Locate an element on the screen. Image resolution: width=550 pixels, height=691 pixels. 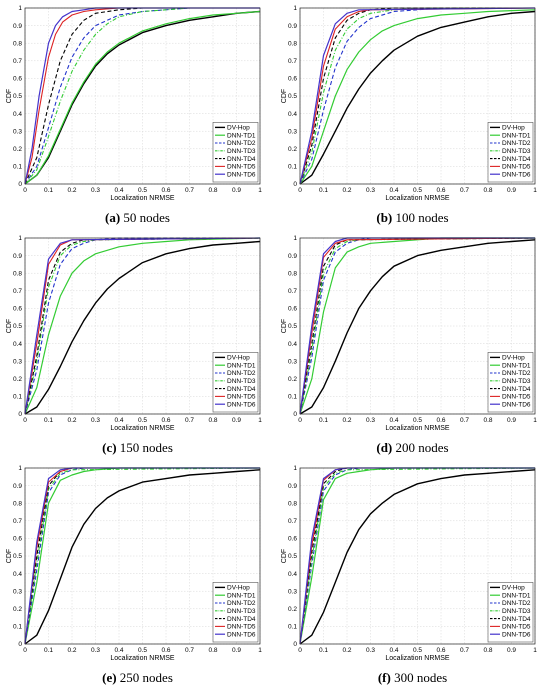
caption-text: 150 nodes is located at coordinates (146, 447).